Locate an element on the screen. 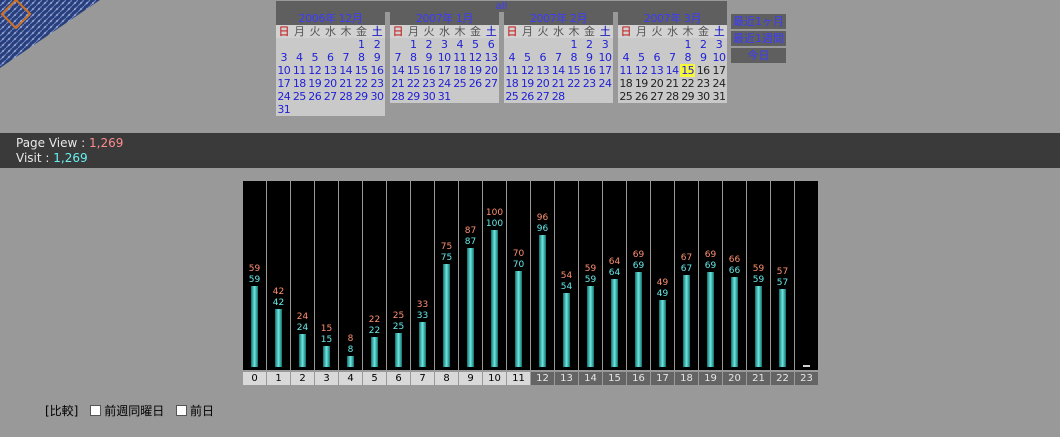 The width and height of the screenshot is (1060, 437). hour-tick-label: 14 is located at coordinates (590, 378).